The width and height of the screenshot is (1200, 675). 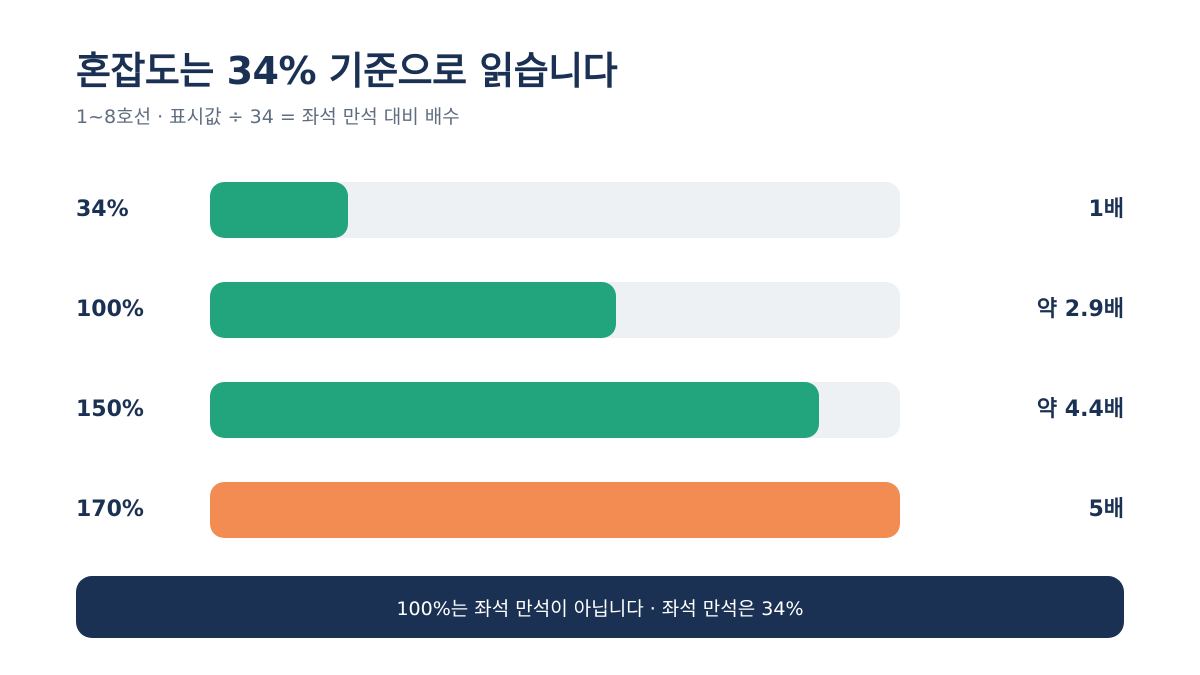 I want to click on multiplier-label: 약 4.4배, so click(x=1080, y=409).